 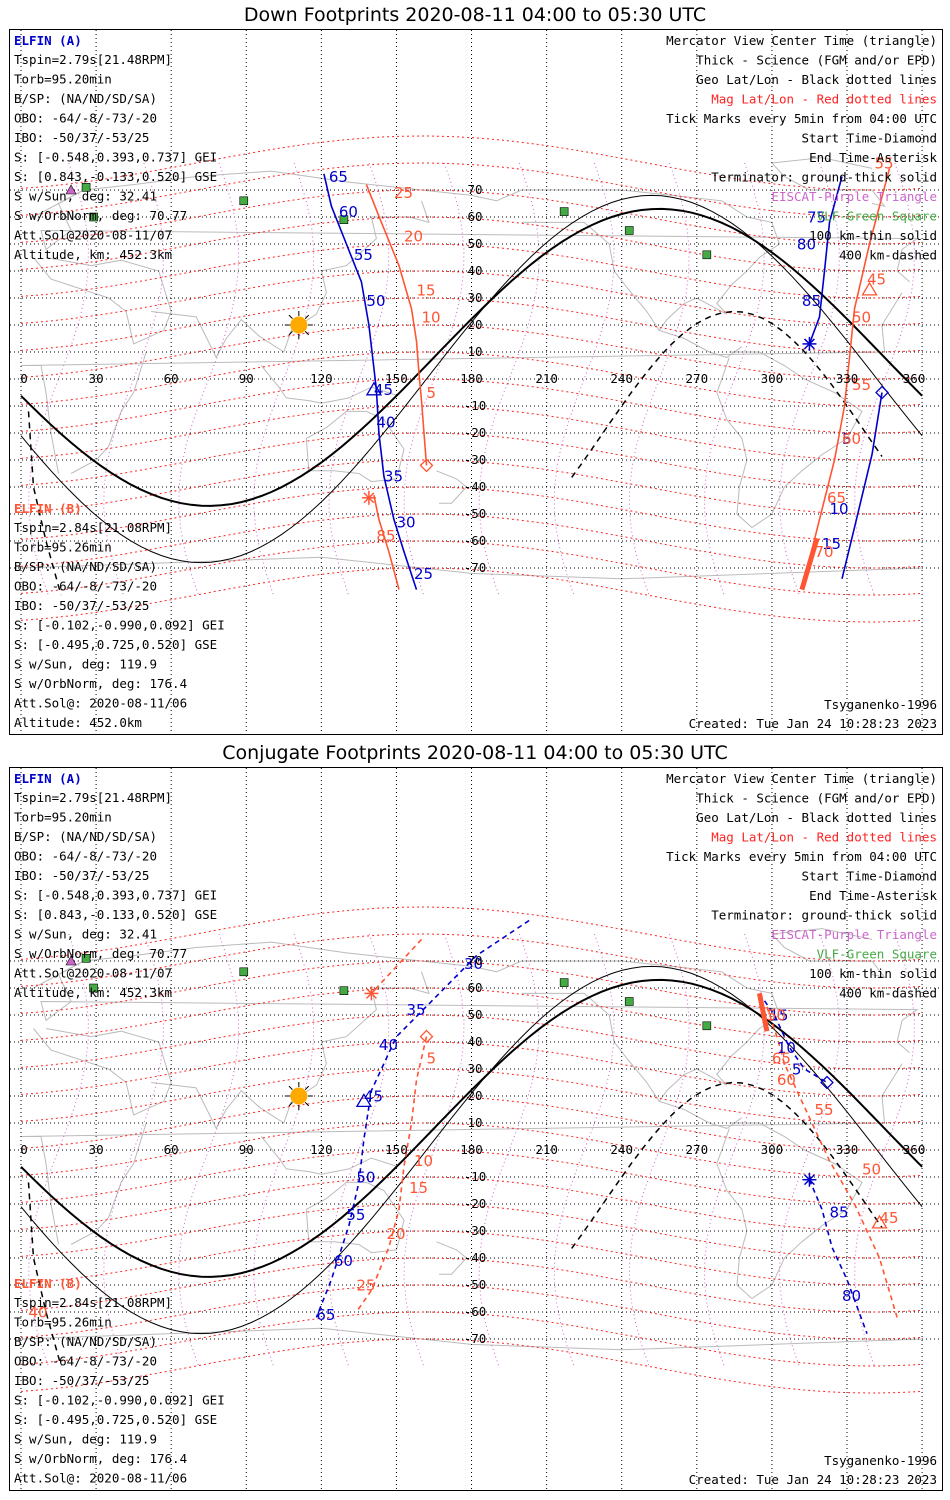 I want to click on elfin-a-tick-label: 10, so click(x=786, y=1048).